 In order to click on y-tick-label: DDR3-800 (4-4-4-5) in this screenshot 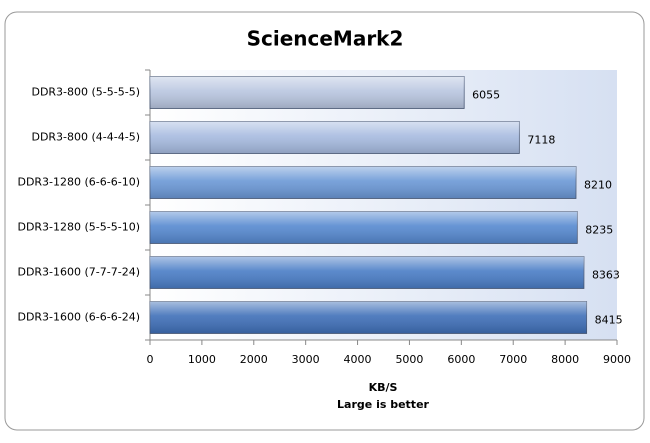, I will do `click(85, 137)`.